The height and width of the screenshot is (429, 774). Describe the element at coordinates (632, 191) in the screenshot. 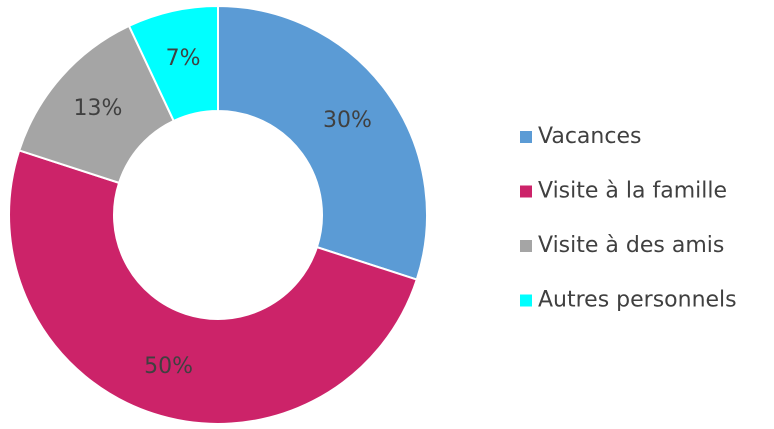

I see `legend-label: Visite à la famille` at that location.